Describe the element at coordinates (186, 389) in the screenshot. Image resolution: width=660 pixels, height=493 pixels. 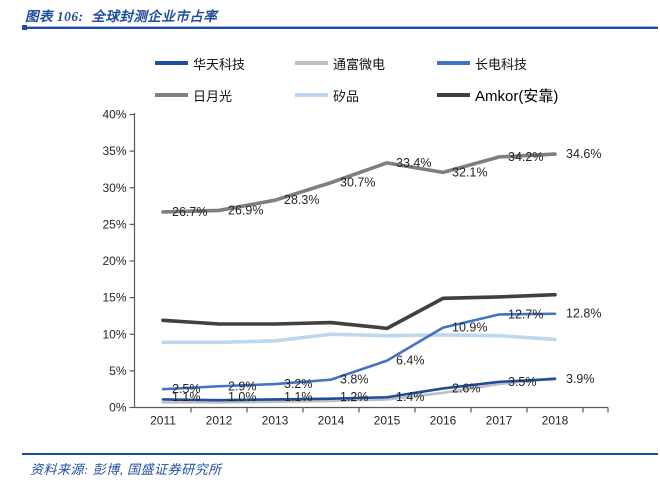
I see `data-label: 2.5%` at that location.